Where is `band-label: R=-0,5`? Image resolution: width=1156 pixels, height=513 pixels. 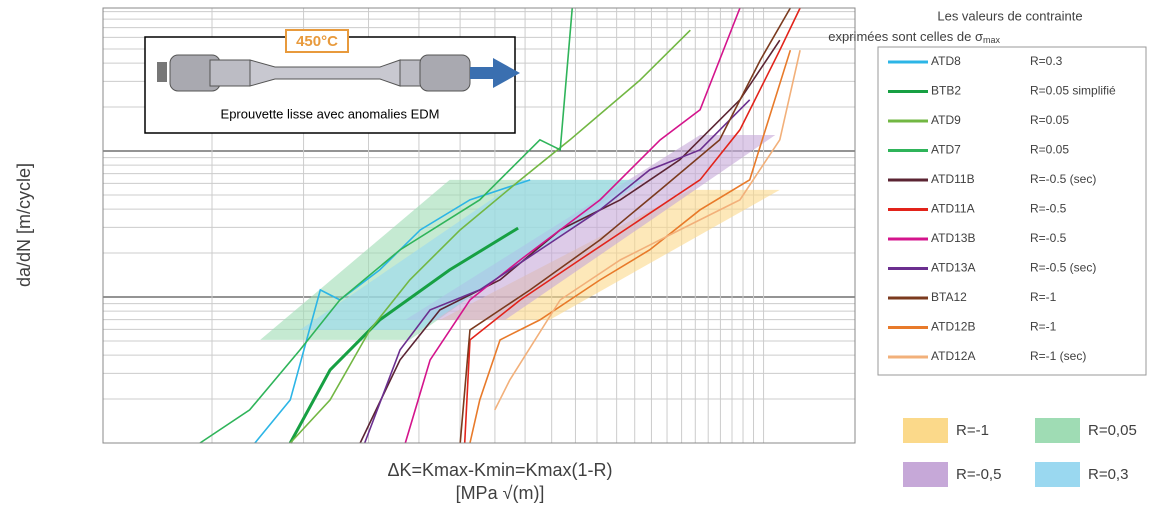 band-label: R=-0,5 is located at coordinates (978, 474).